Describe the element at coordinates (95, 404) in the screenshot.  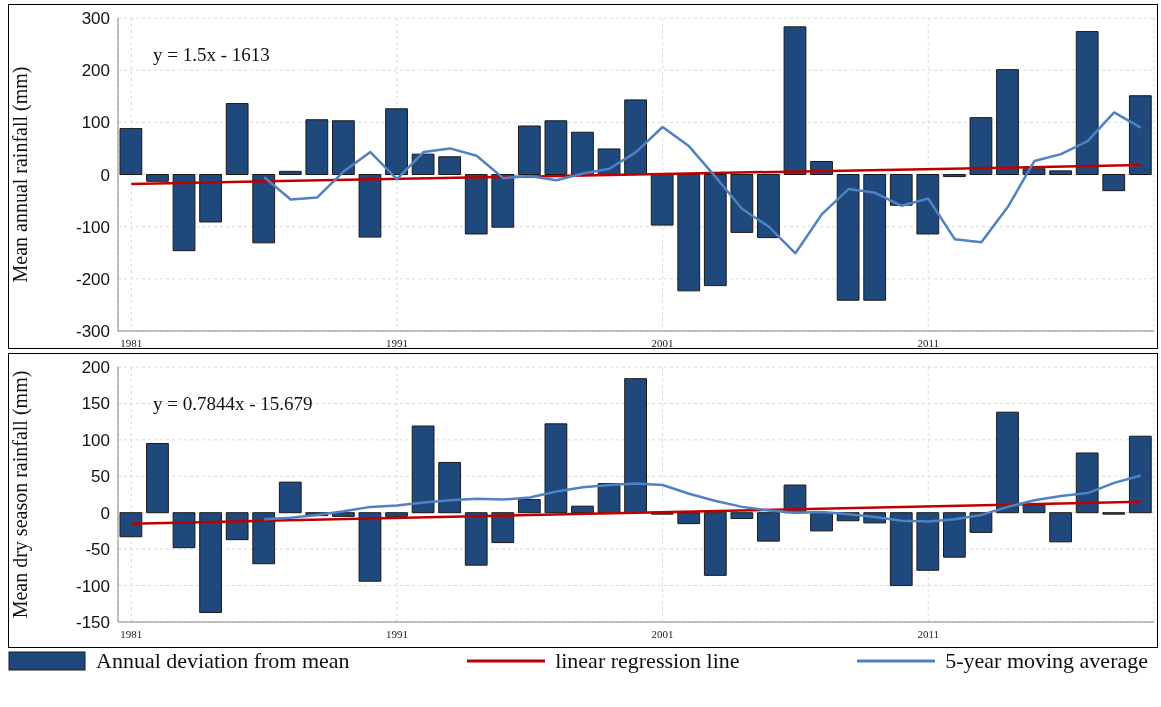
I see `y-tick-label: 150` at that location.